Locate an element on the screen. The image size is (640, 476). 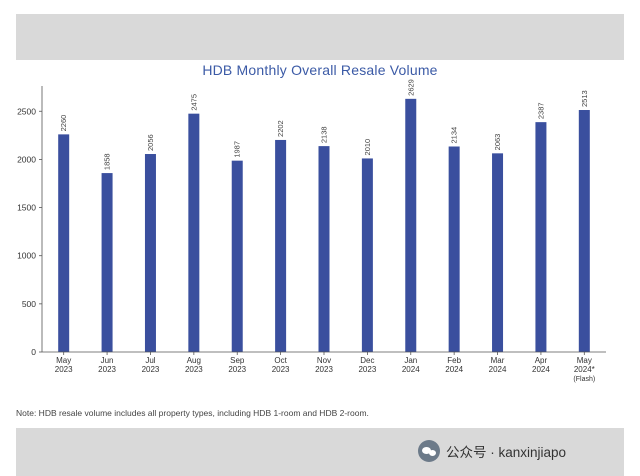
x-tick-label: Jul is located at coordinates (150, 360).